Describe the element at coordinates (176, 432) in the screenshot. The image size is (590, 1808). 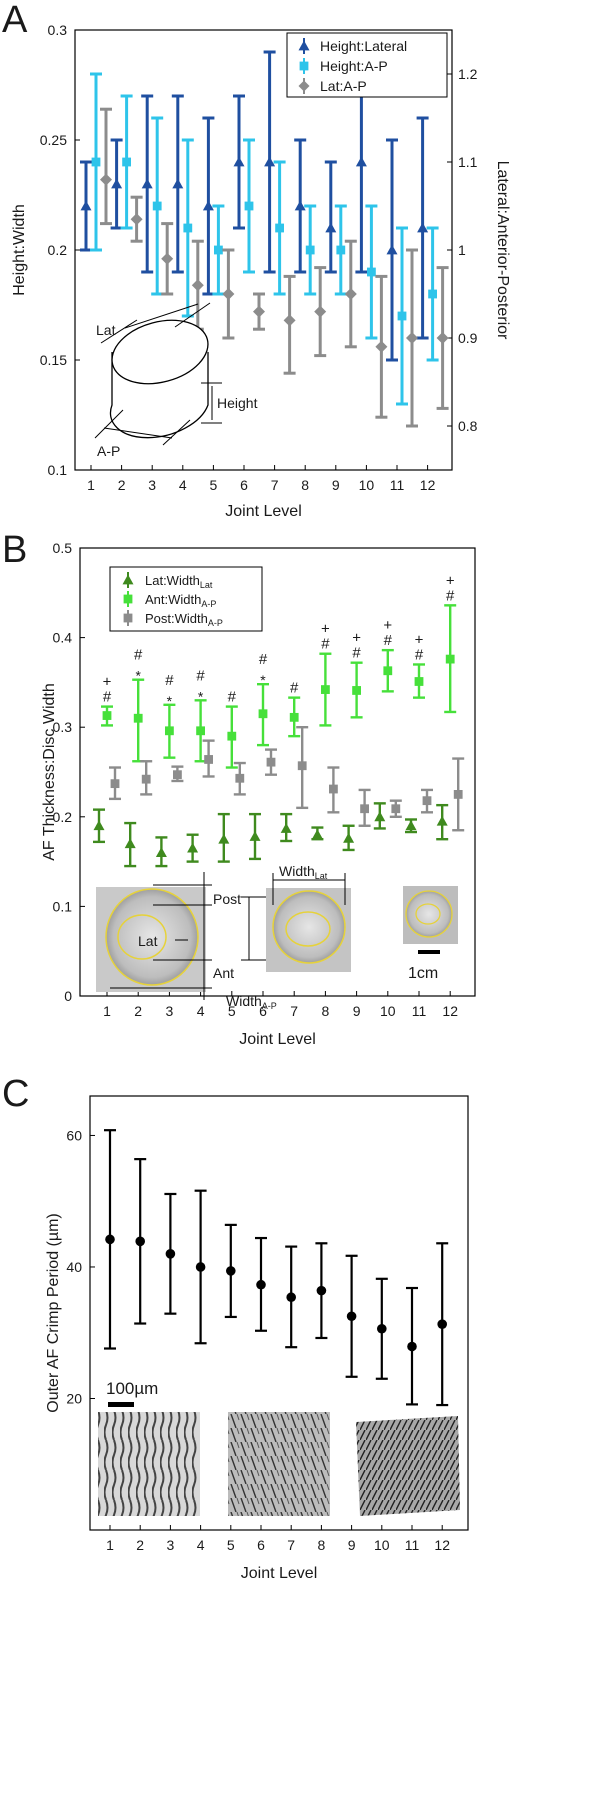
I see `ap-ext` at that location.